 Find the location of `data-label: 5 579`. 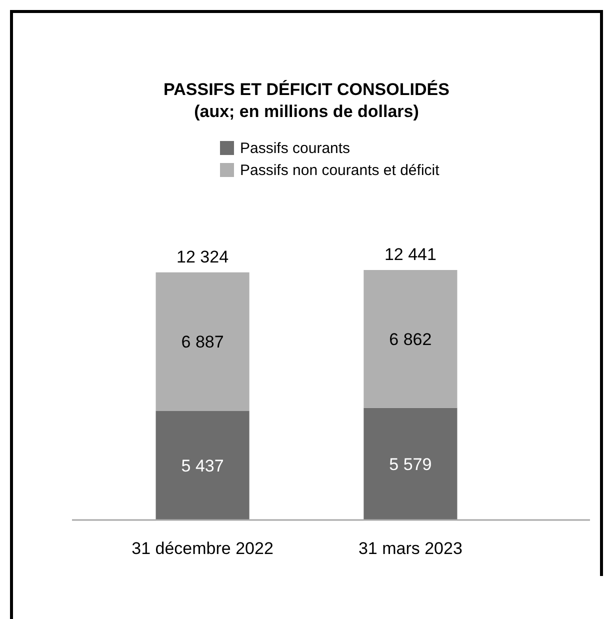

data-label: 5 579 is located at coordinates (410, 464).